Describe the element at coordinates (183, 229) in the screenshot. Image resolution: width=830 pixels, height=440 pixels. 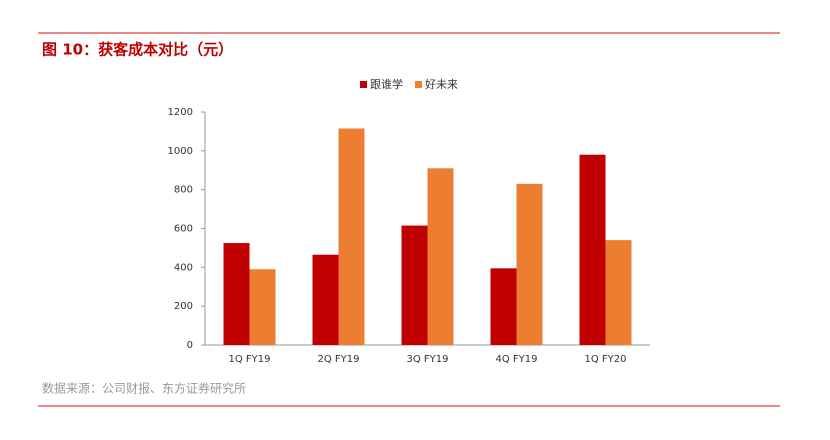
I see `y-tick-label: 600` at that location.